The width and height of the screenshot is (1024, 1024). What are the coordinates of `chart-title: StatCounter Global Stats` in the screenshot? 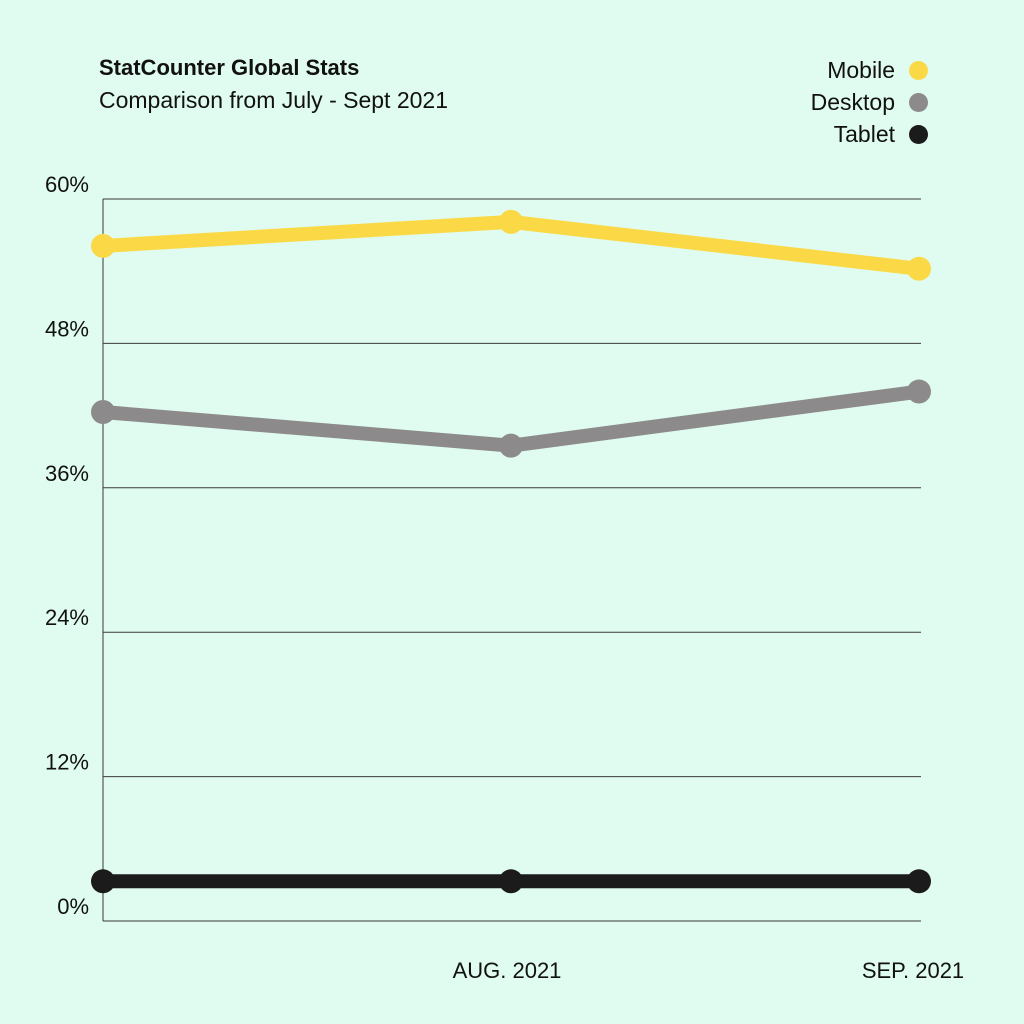 It's located at (229, 67).